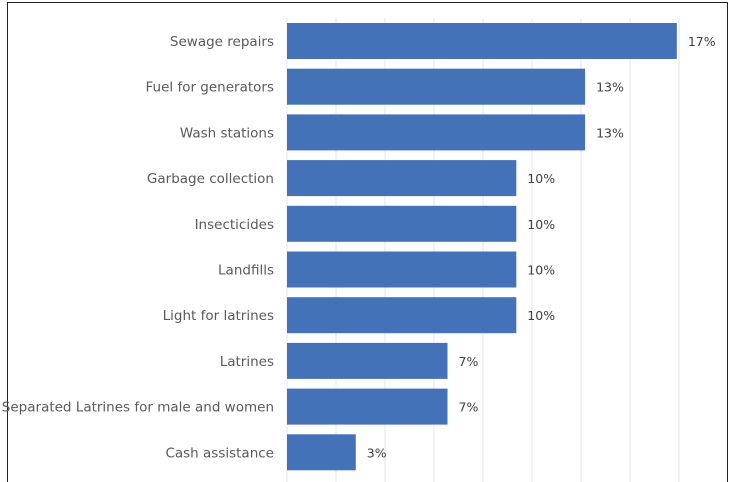 This screenshot has width=734, height=482. Describe the element at coordinates (222, 42) in the screenshot. I see `category-label: Sewage repairs` at that location.